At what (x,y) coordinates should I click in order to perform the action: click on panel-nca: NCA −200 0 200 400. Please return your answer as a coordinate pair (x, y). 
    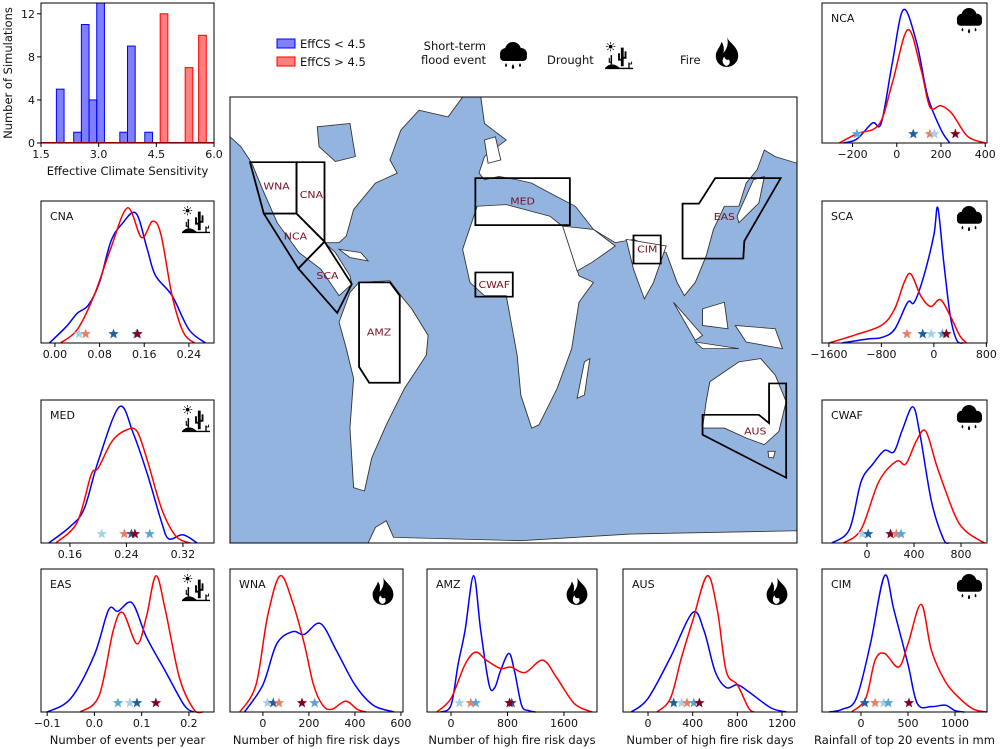
    Looking at the image, I should click on (908, 81).